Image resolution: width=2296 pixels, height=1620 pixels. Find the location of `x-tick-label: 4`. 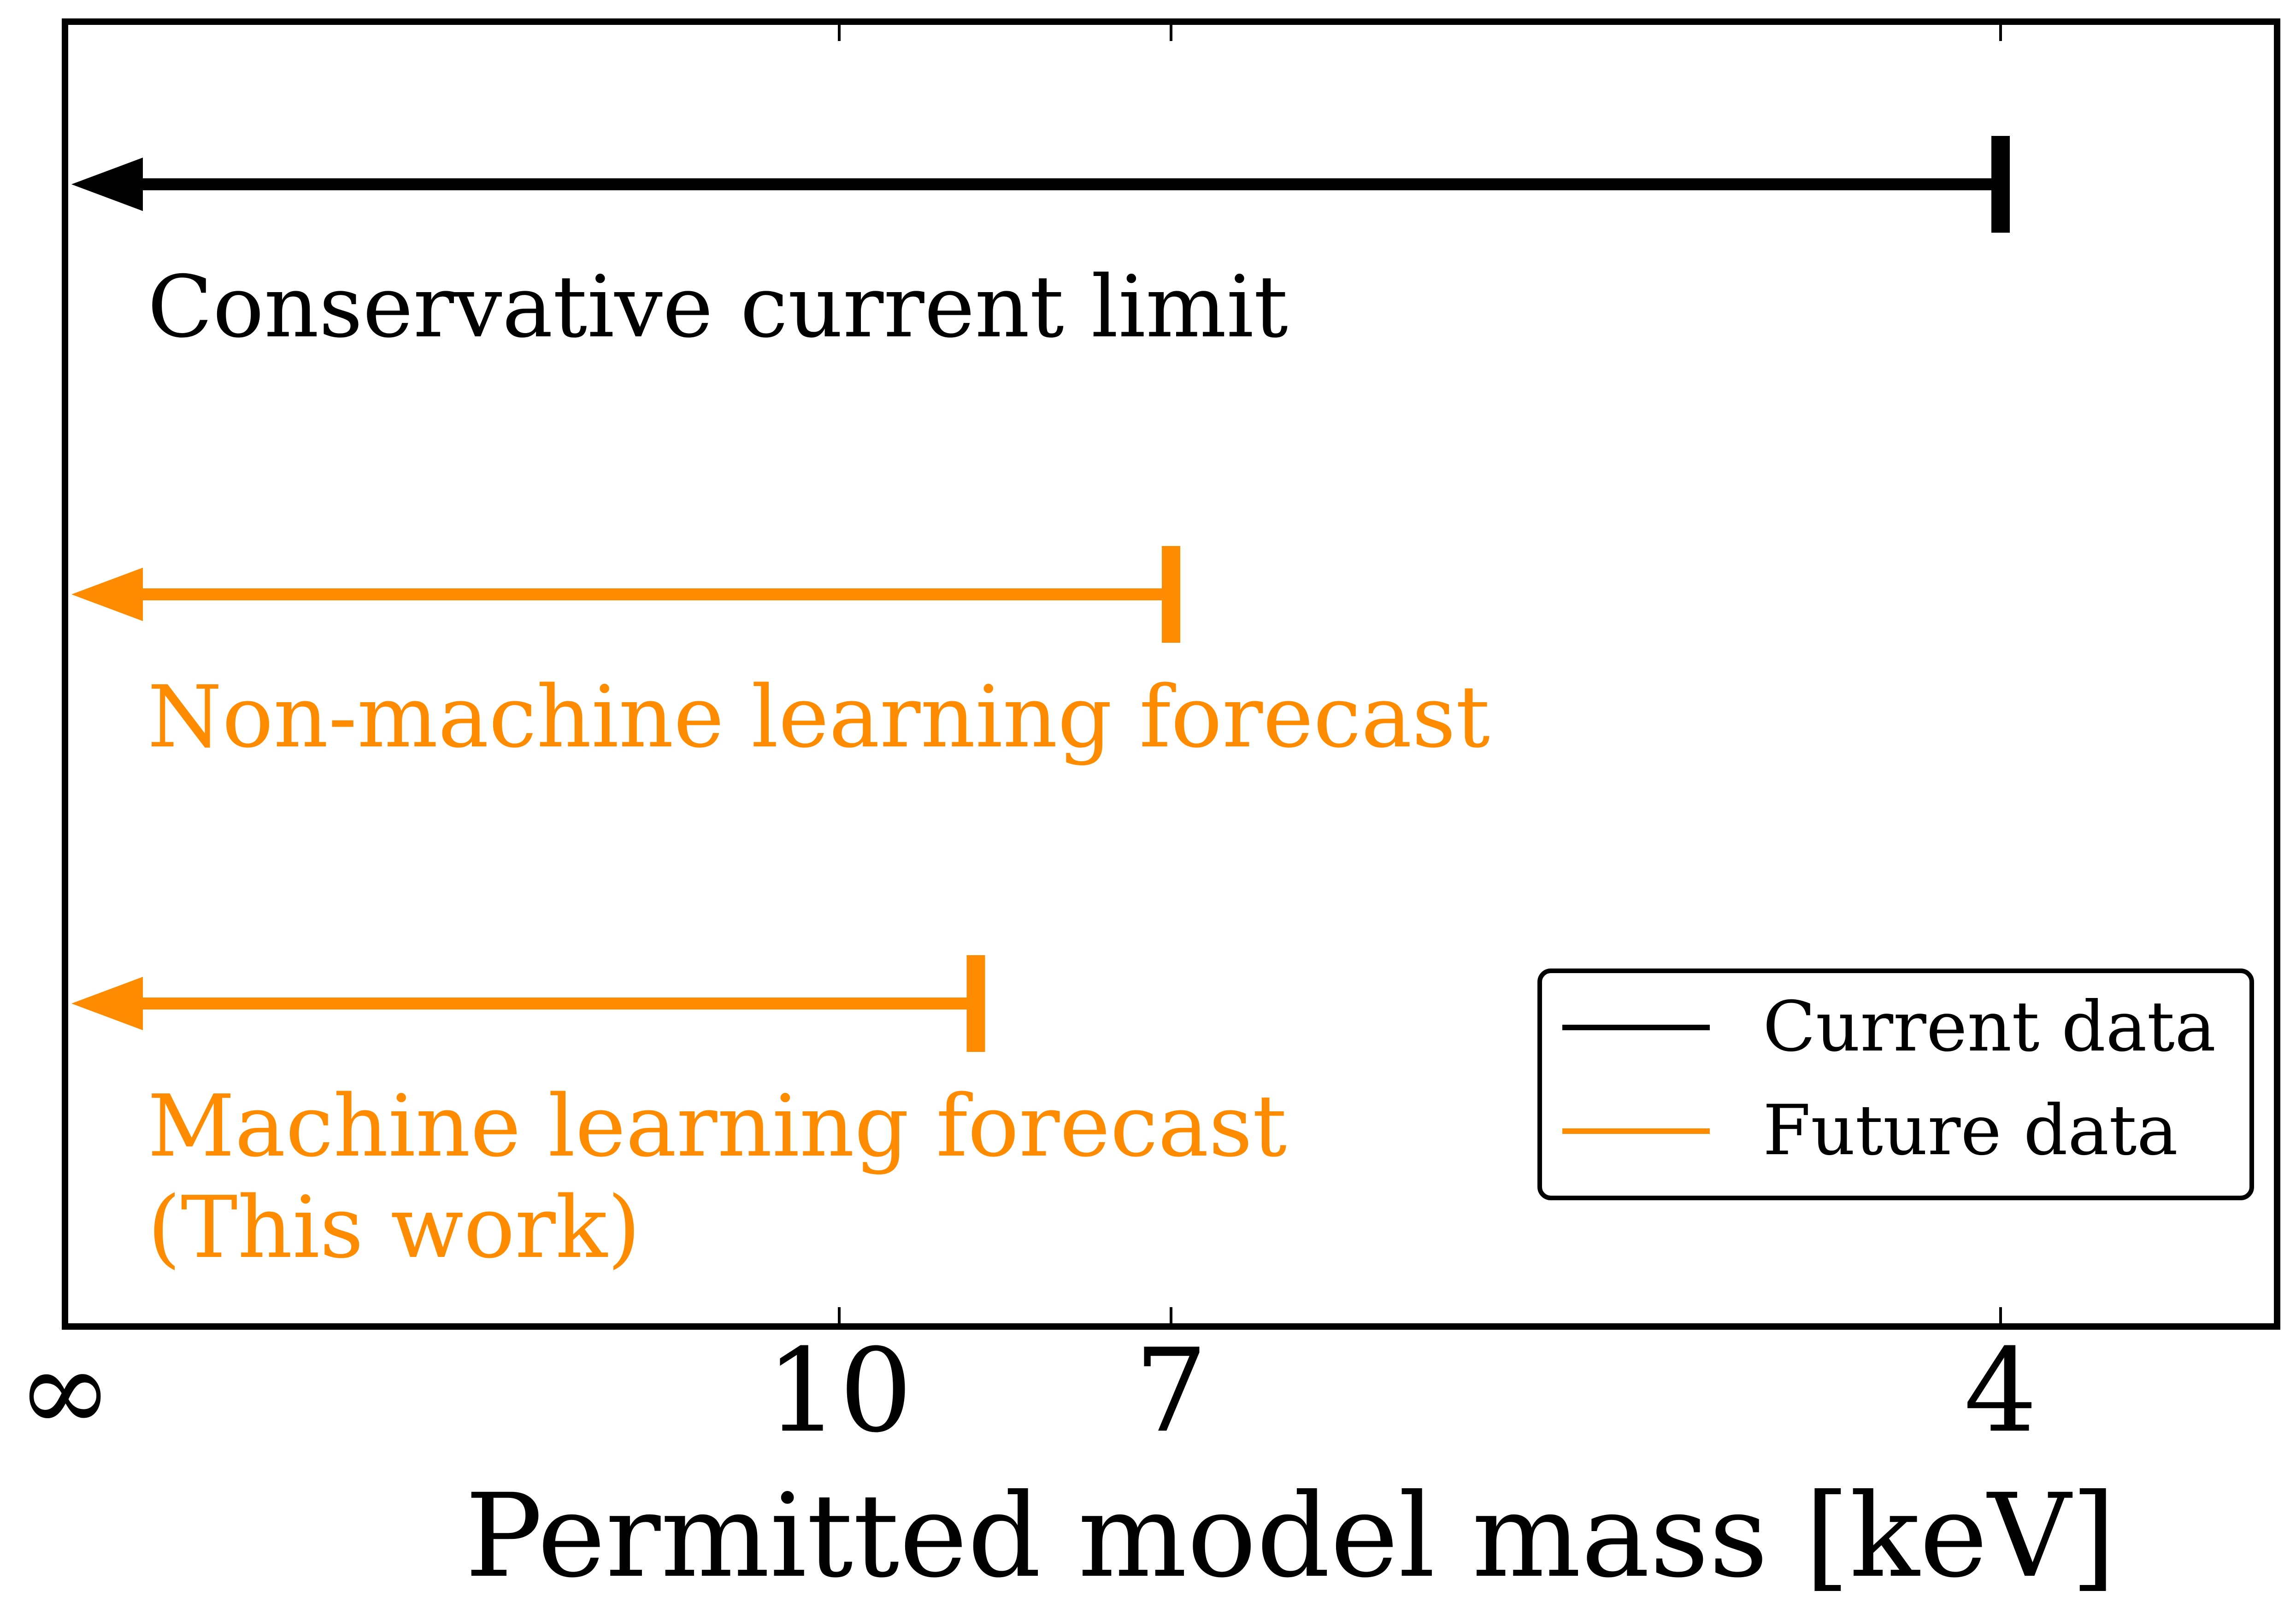

x-tick-label: 4 is located at coordinates (2001, 1391).